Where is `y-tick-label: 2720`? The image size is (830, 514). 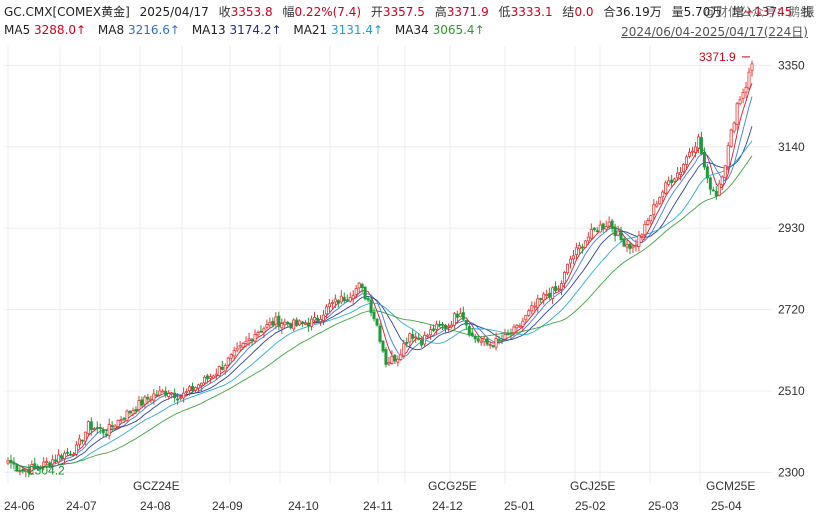 y-tick-label: 2720 is located at coordinates (791, 310).